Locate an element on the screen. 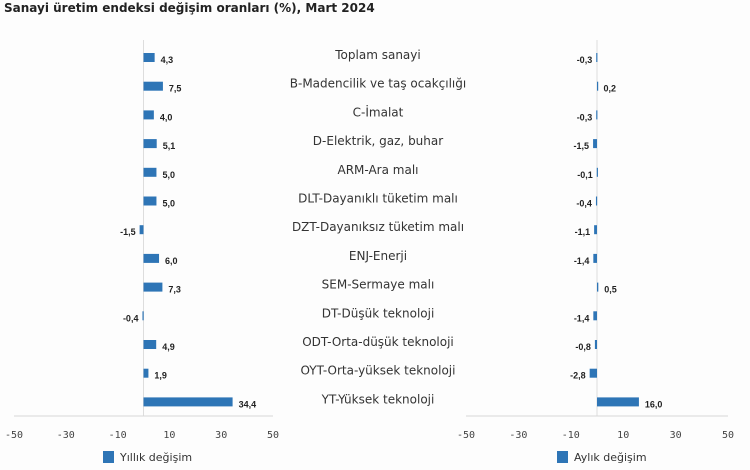 The image size is (750, 470). data-label: 6,0 is located at coordinates (171, 261).